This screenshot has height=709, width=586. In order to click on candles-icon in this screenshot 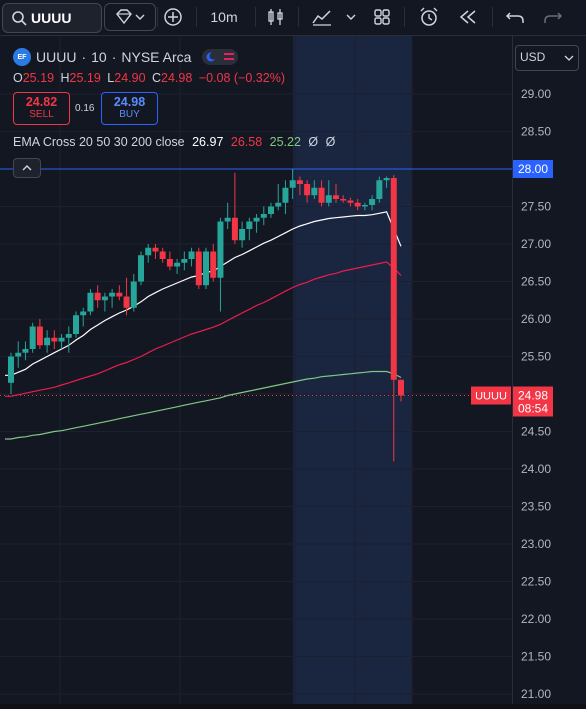, I will do `click(275, 17)`.